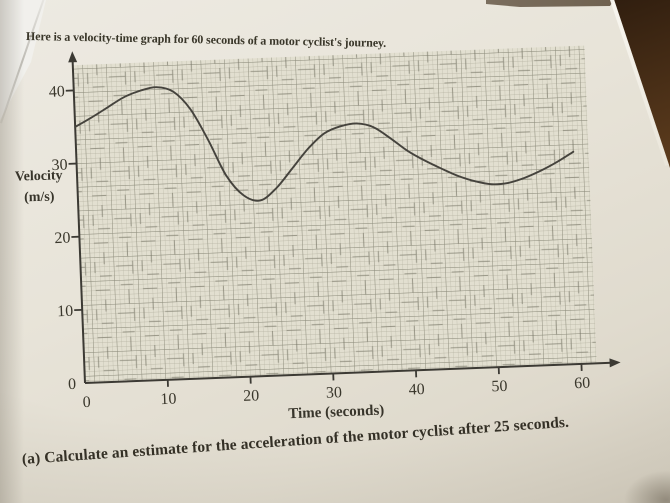 Image resolution: width=670 pixels, height=503 pixels. I want to click on y-axis-arrow-icon, so click(73, 57).